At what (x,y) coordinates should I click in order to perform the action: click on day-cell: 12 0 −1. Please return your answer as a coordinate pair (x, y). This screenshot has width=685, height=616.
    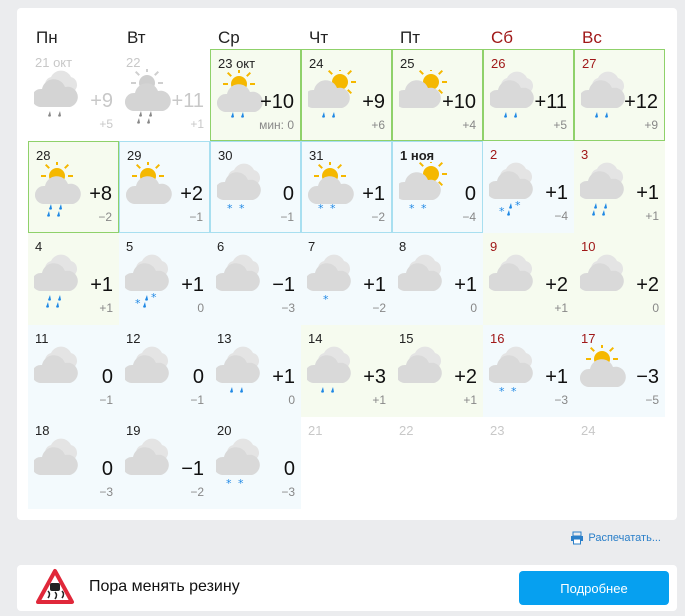
    Looking at the image, I should click on (164, 371).